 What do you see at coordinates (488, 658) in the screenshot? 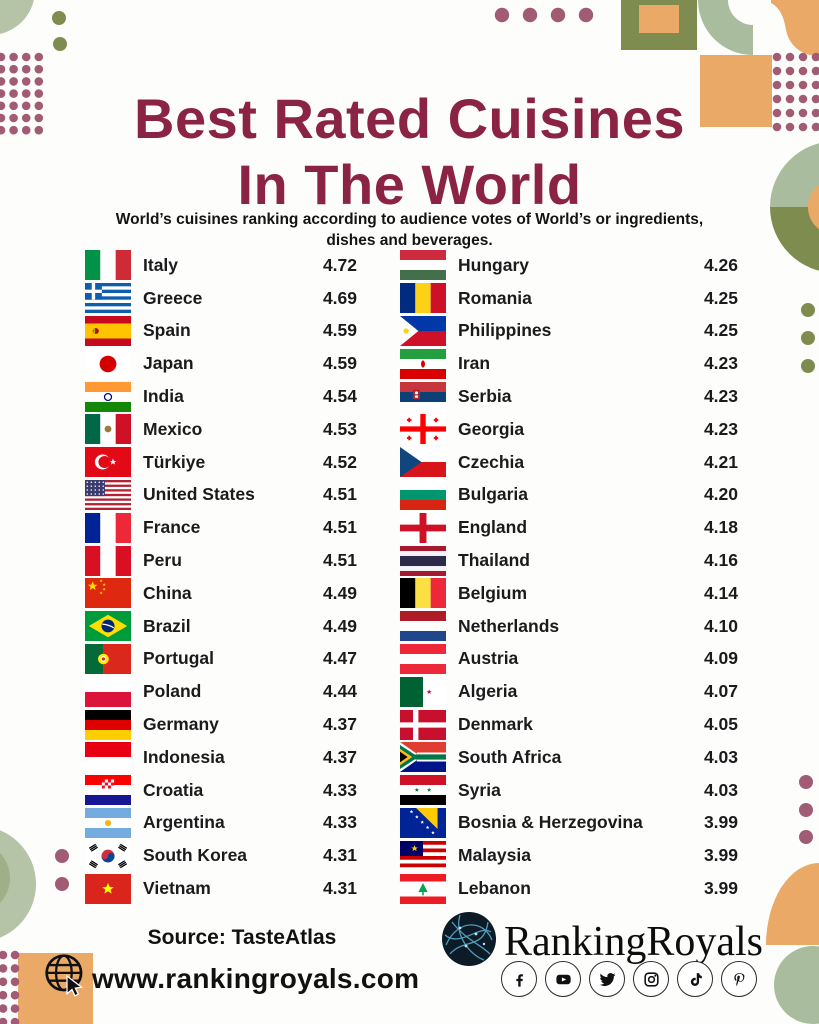
I see `country-name: Austria` at bounding box center [488, 658].